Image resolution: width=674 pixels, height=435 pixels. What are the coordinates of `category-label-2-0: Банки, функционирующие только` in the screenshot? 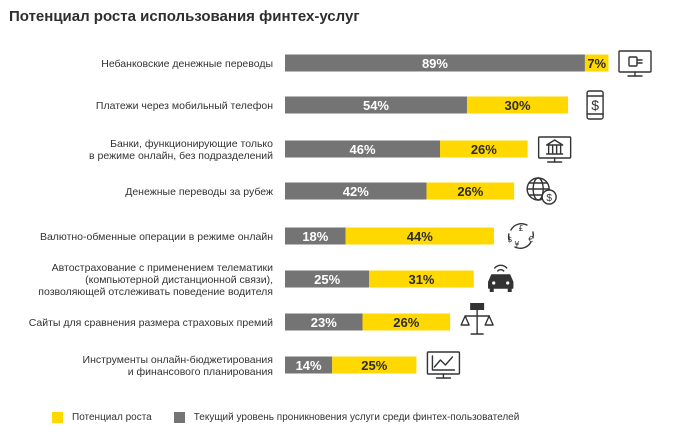 It's located at (191, 144).